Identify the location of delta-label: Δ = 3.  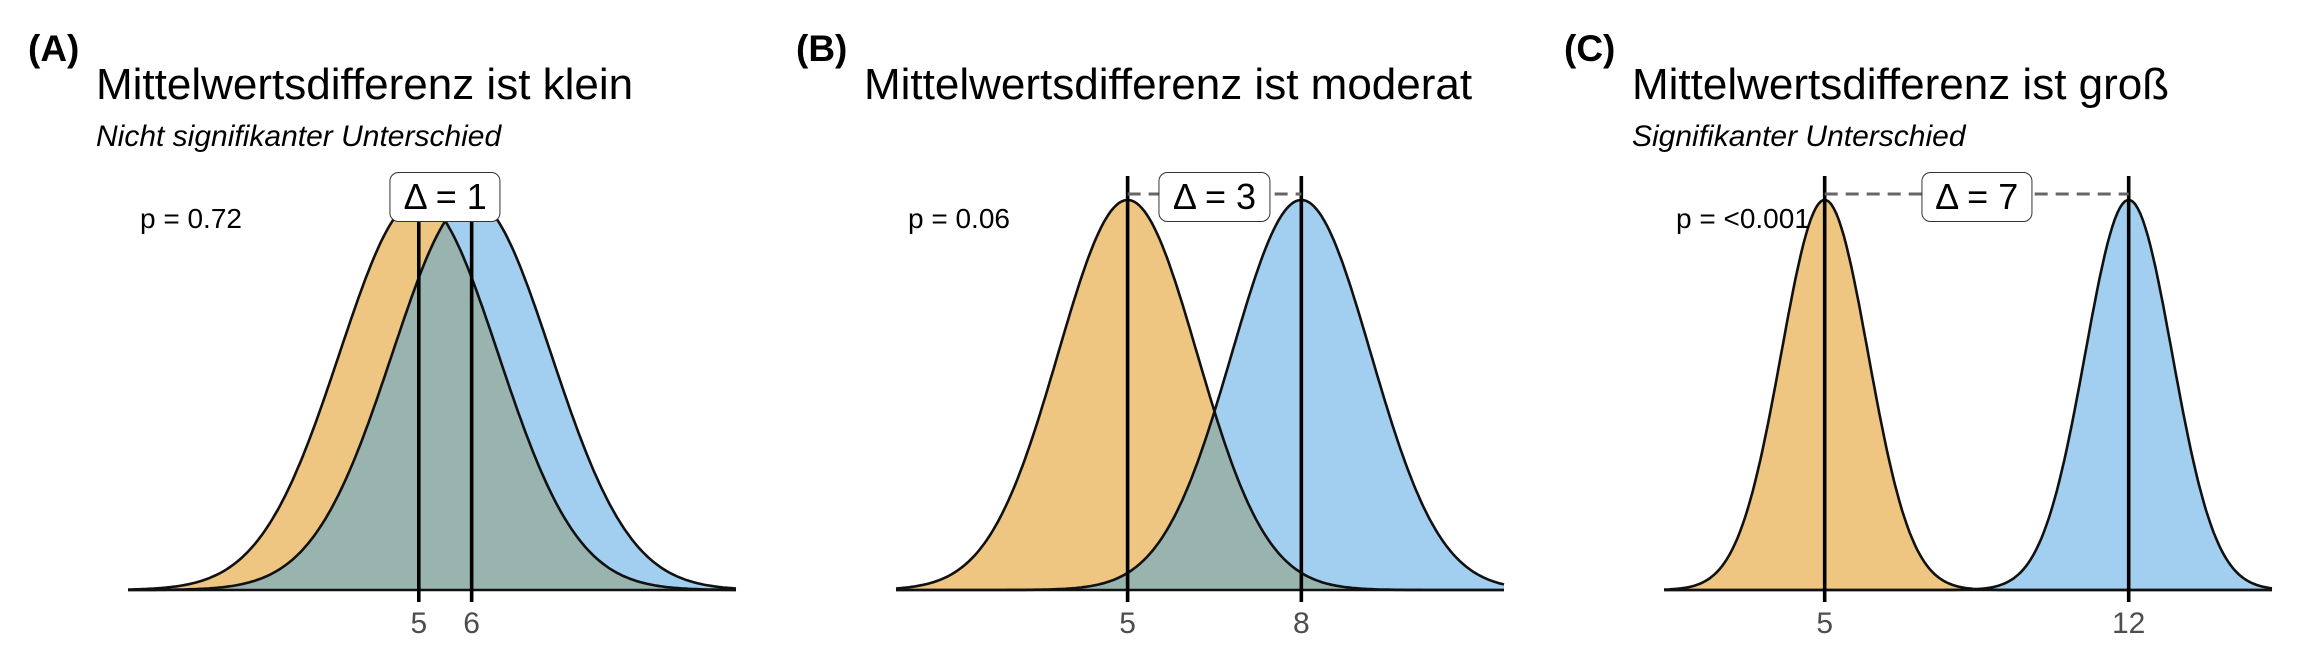
(1214, 197).